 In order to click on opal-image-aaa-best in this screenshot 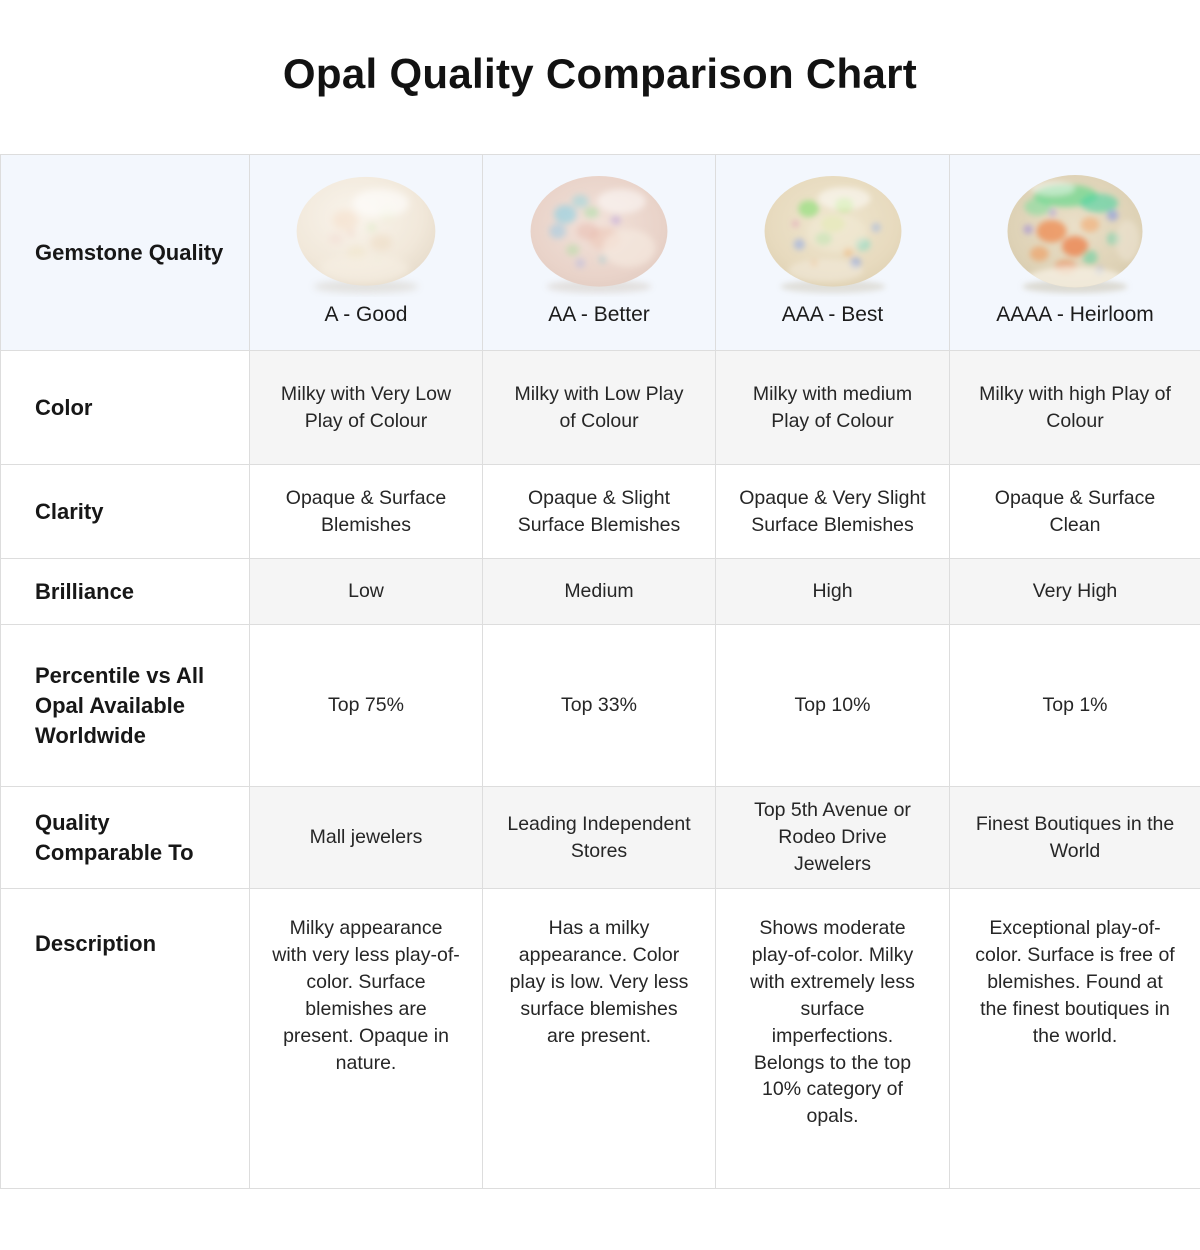, I will do `click(833, 235)`.